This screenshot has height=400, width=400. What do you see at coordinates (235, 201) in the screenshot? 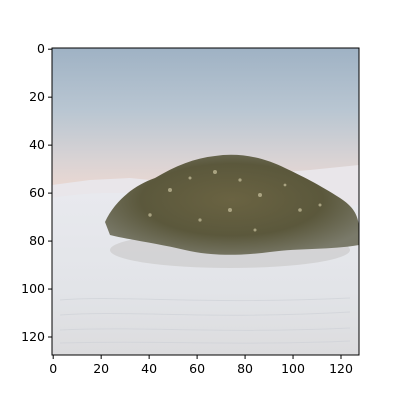
I see `shrub-speckles` at bounding box center [235, 201].